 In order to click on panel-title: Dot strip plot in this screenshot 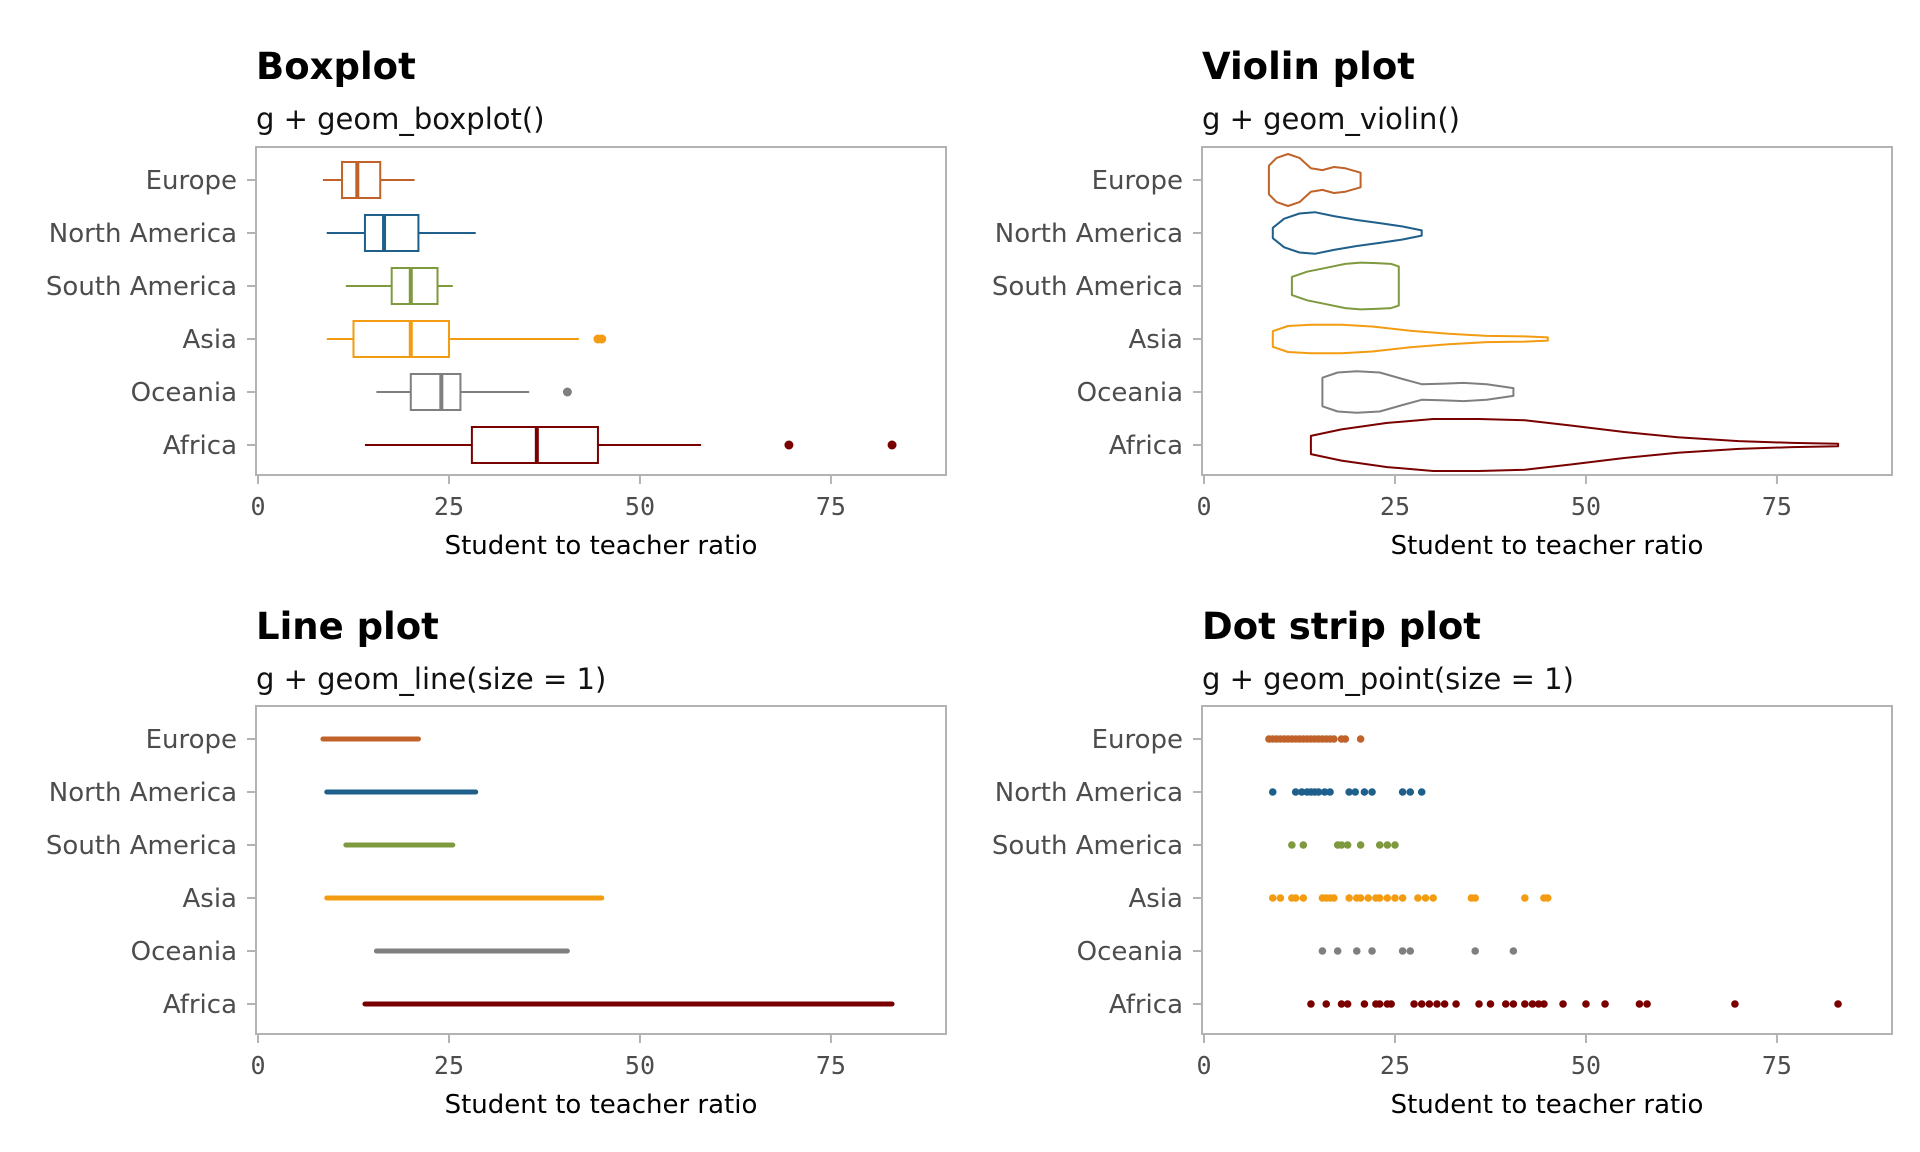, I will do `click(1341, 626)`.